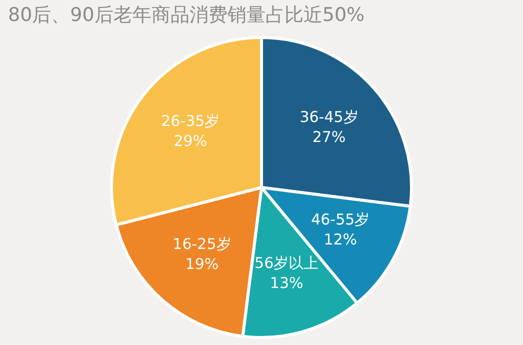  Describe the element at coordinates (329, 117) in the screenshot. I see `slice-label: 36-45岁` at that location.